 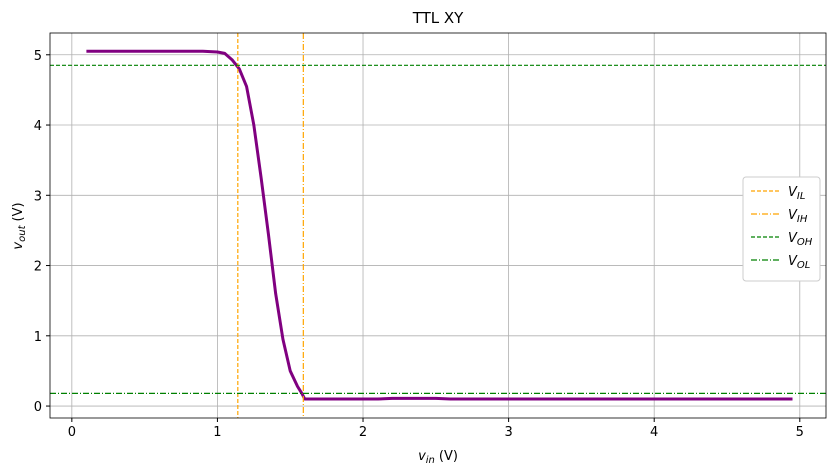 I want to click on x-tick-label: 4, so click(x=654, y=432).